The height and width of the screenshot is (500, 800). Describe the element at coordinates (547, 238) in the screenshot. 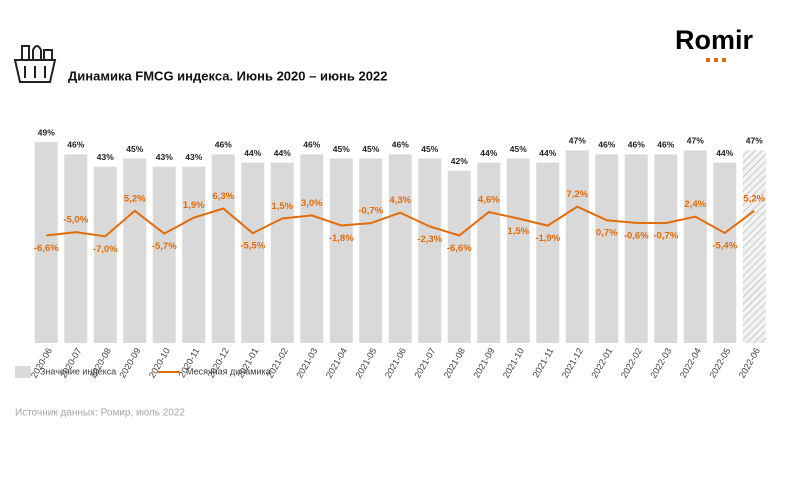

I see `line-label: -1,9%` at that location.